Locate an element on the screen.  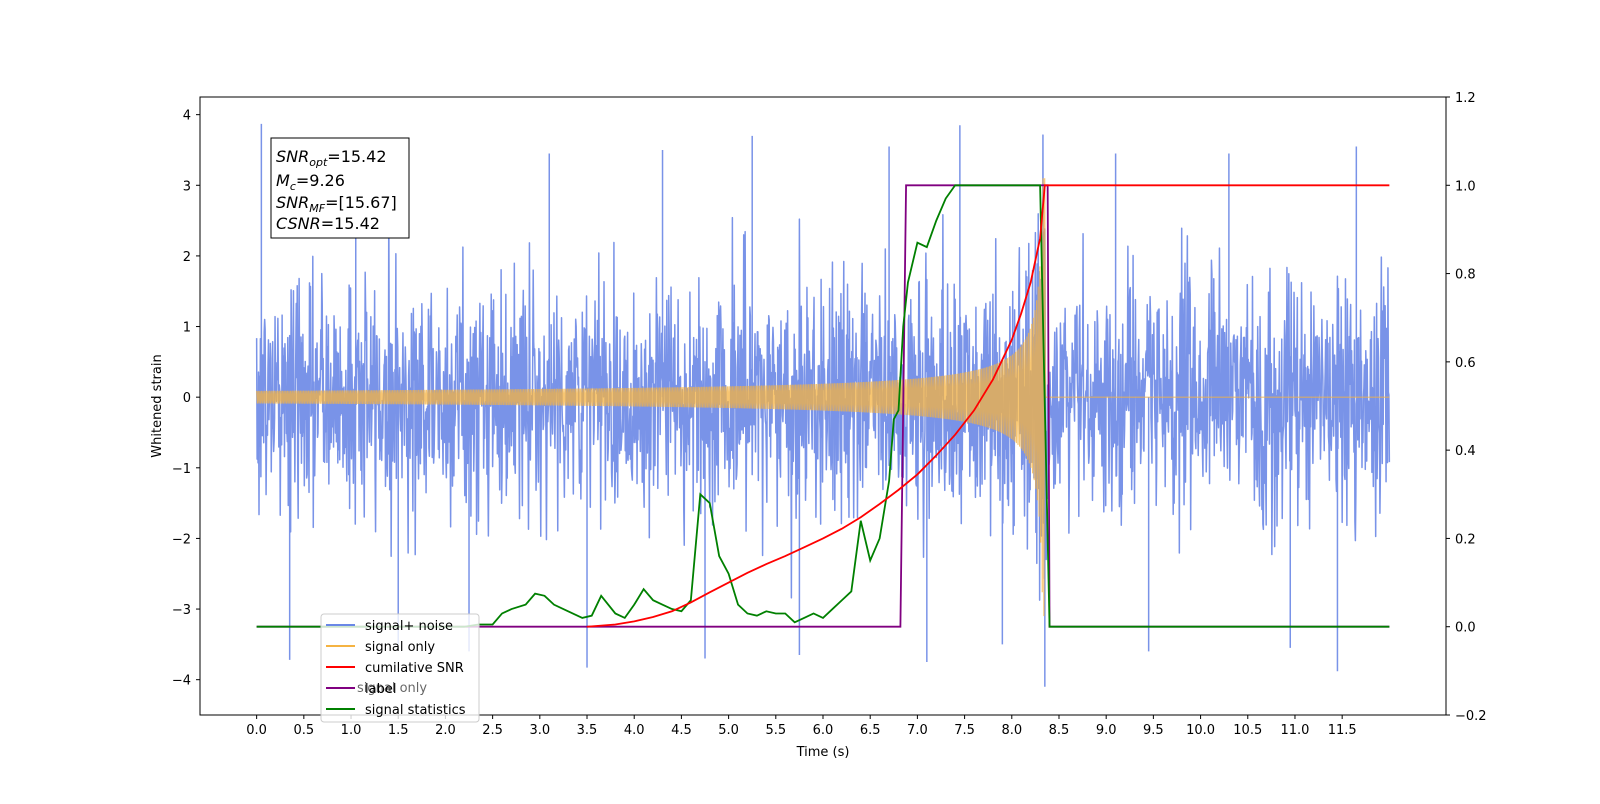
y-tick-label: −2 is located at coordinates (181, 539).